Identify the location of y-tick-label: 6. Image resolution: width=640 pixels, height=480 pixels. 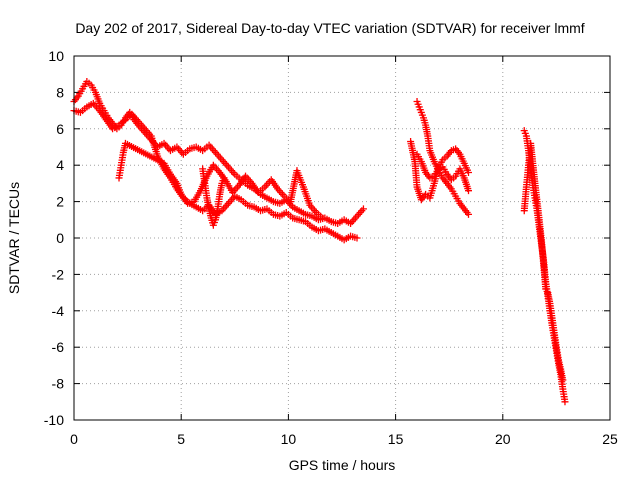
(60, 129).